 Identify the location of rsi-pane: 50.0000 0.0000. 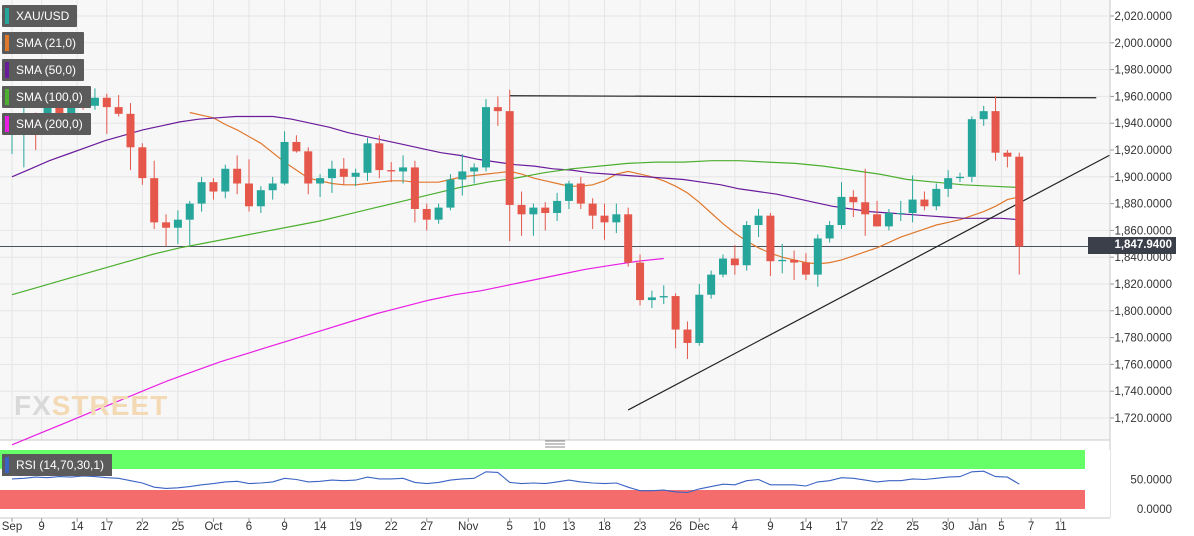
(586, 484).